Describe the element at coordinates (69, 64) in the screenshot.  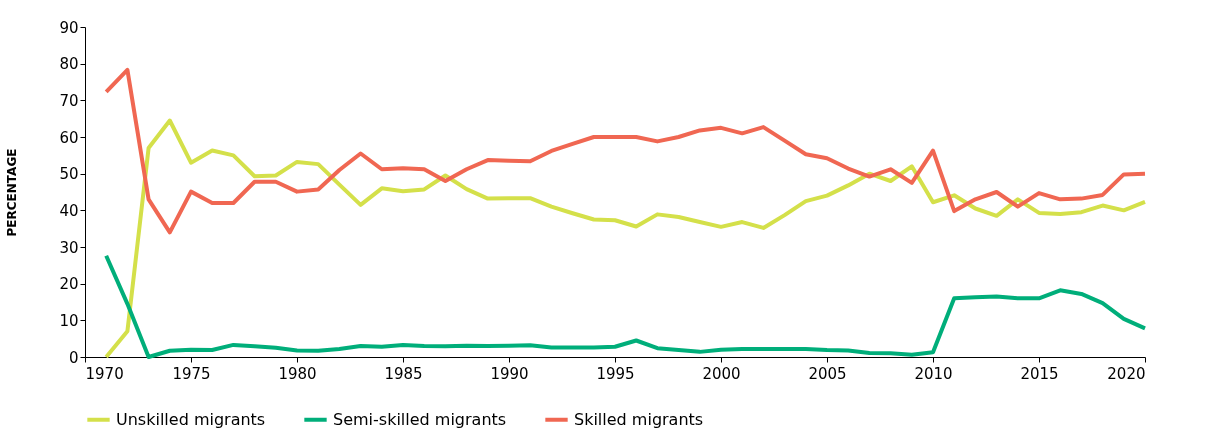
I see `y-tick-label: 80` at that location.